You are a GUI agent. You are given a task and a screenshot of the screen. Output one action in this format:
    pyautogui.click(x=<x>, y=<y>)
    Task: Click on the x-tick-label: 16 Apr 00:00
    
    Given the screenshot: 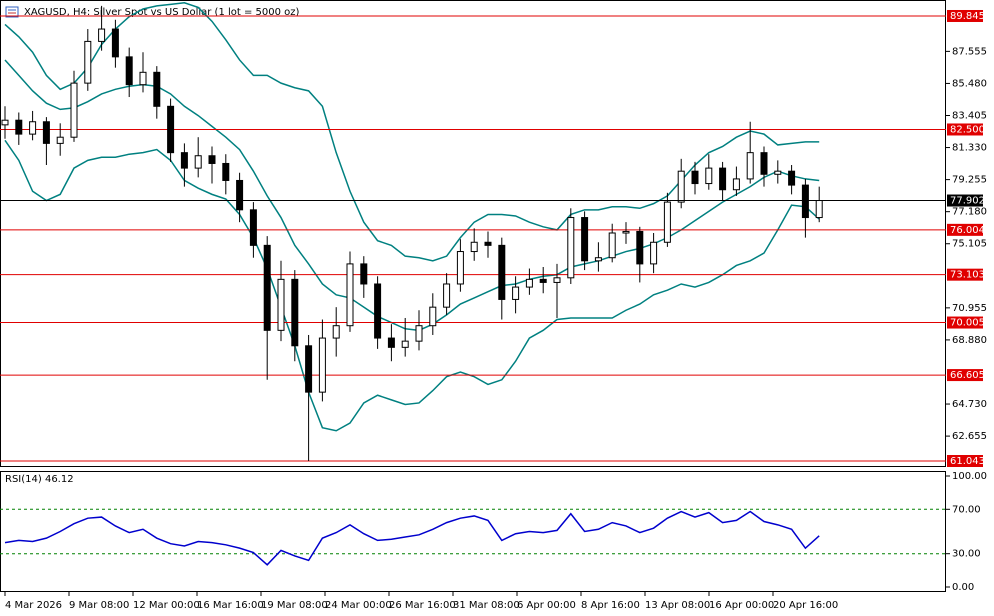 What is the action you would take?
    pyautogui.click(x=741, y=605)
    